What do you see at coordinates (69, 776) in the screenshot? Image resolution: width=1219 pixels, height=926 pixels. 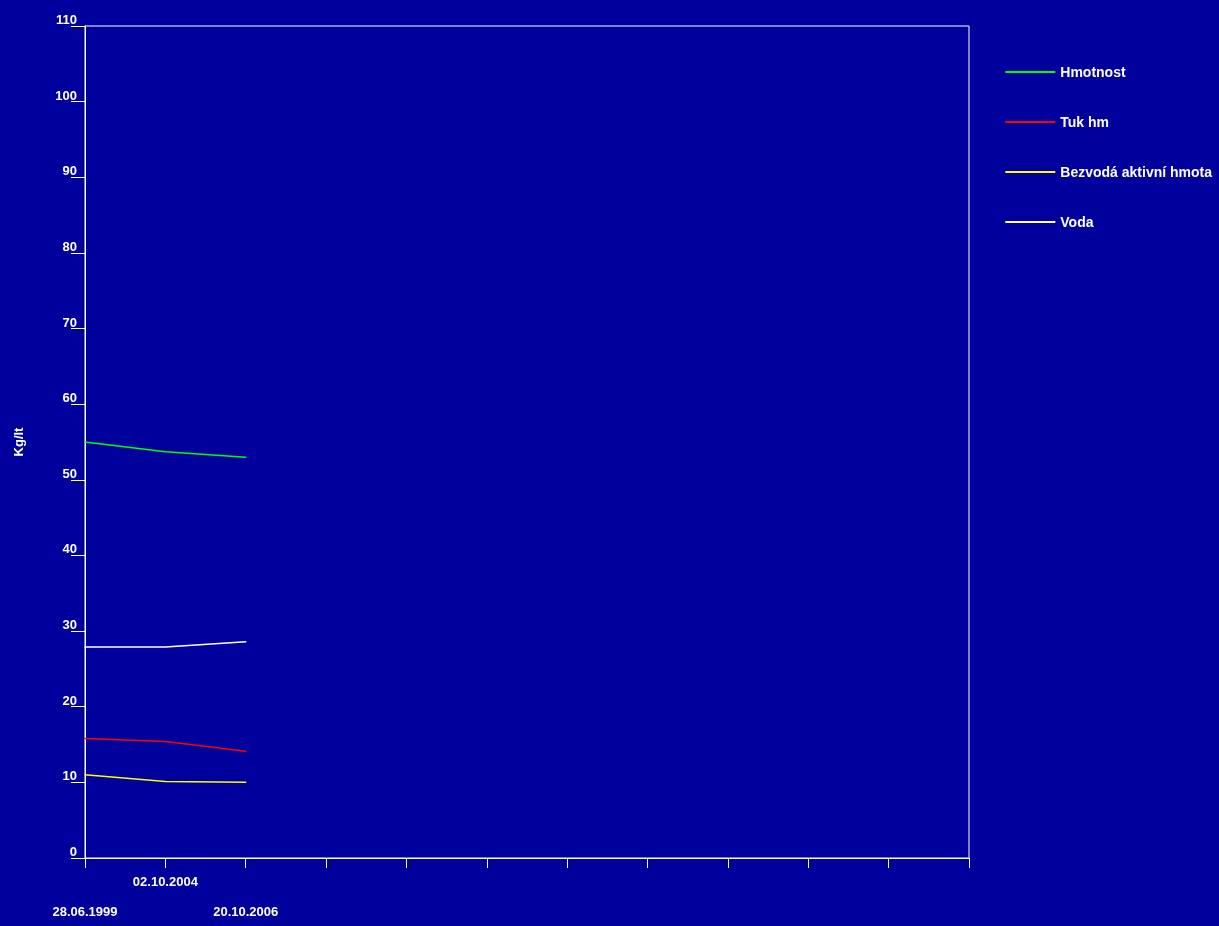 I see `y-tick-label: 10` at bounding box center [69, 776].